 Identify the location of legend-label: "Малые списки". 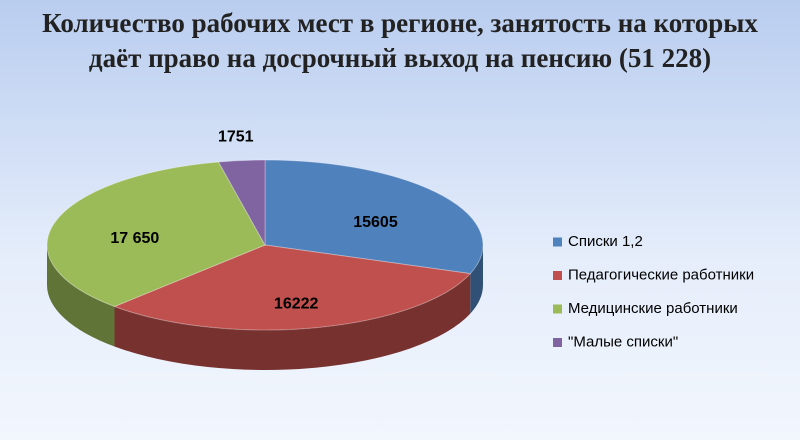
(623, 341).